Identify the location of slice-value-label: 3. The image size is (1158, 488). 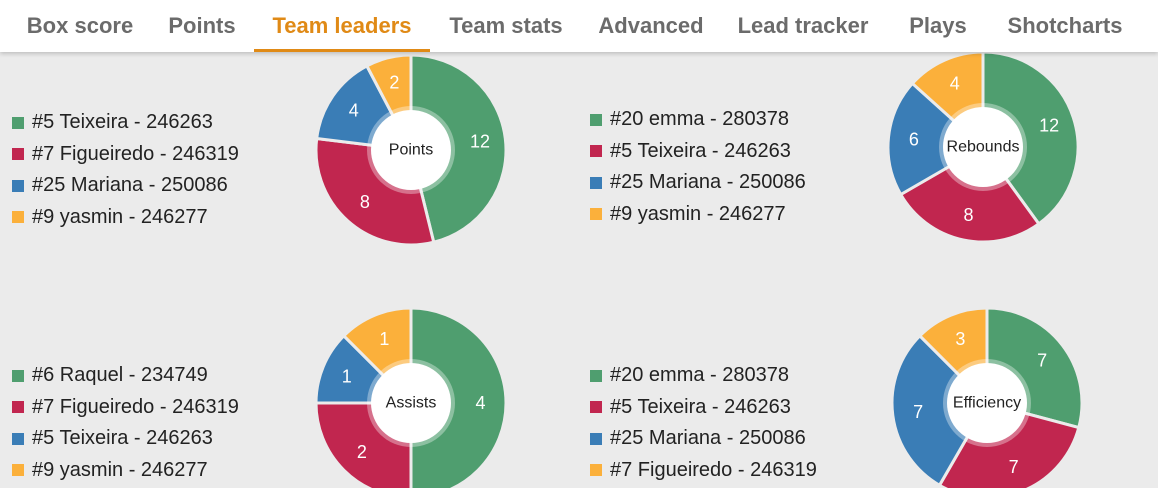
(960, 339).